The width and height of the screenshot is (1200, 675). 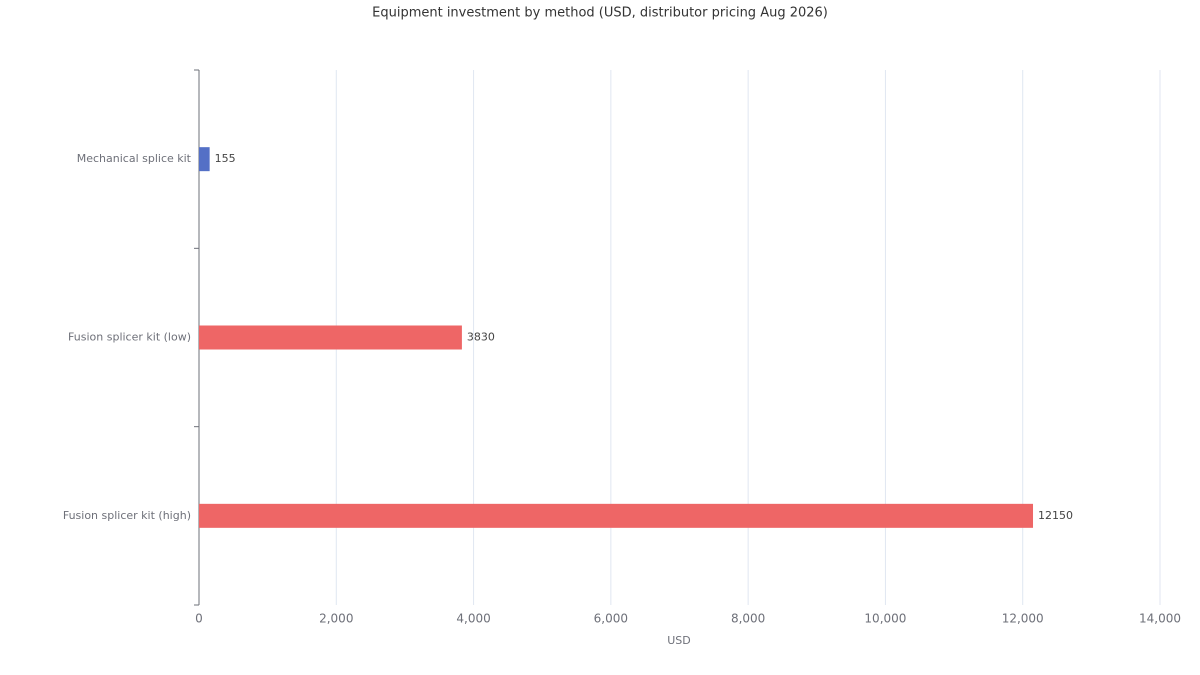 I want to click on x-tick-label: 10,000, so click(x=885, y=619).